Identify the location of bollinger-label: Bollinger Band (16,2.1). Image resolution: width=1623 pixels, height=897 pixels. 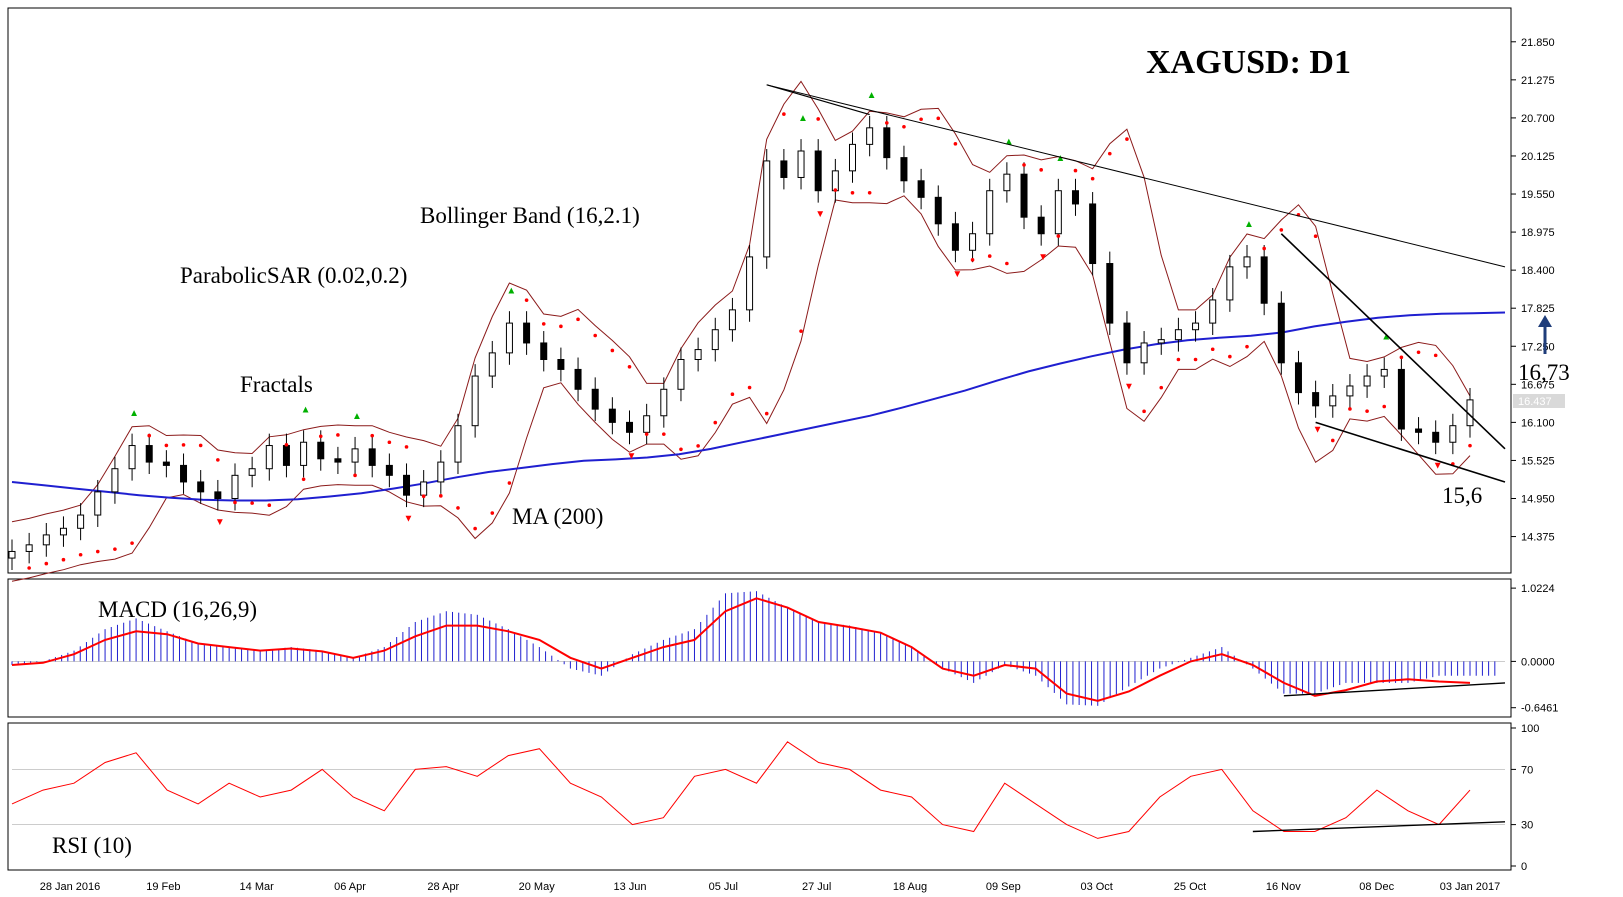
(530, 215).